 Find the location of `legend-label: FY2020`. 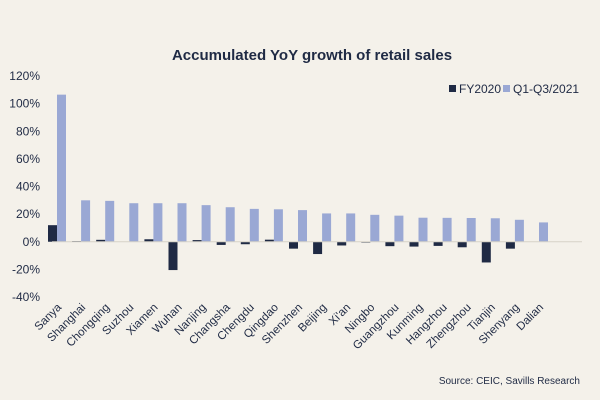

legend-label: FY2020 is located at coordinates (480, 89).